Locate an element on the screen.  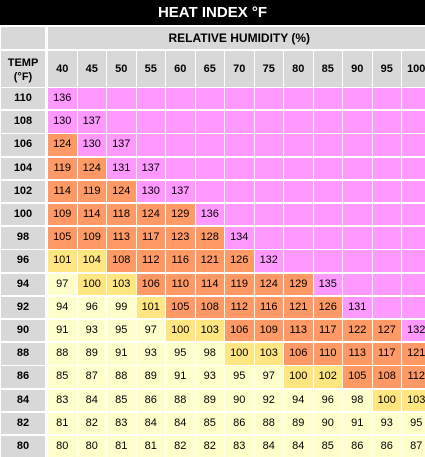
humidity-tick-label: 40 is located at coordinates (62, 69).